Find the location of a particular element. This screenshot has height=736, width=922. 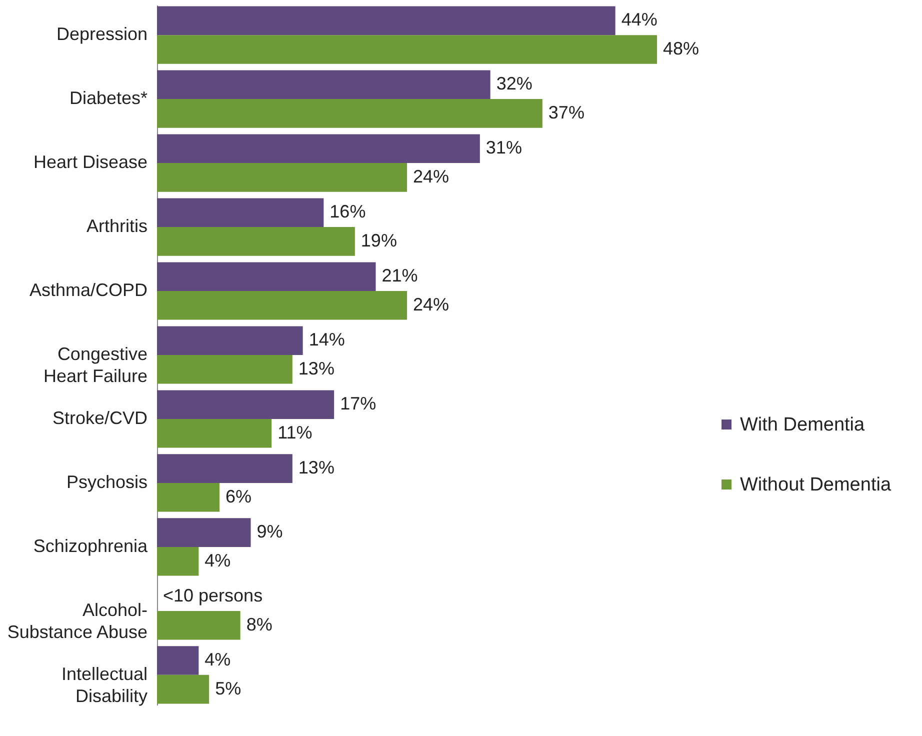

legend-label: With Dementia is located at coordinates (803, 425).